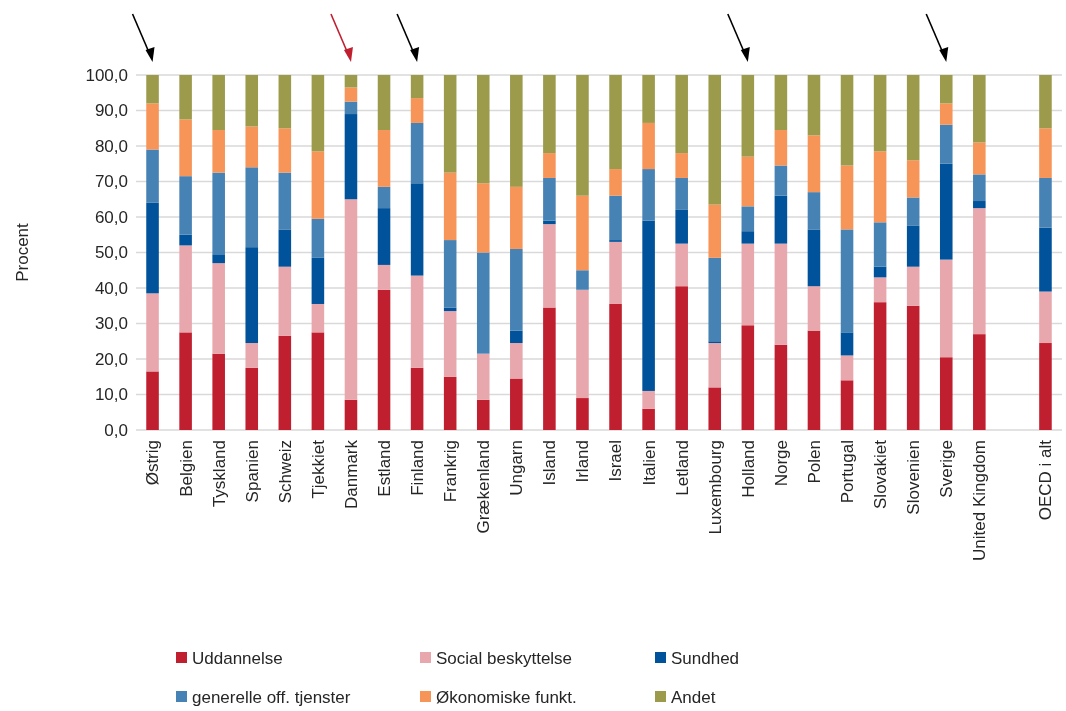 The height and width of the screenshot is (711, 1066). I want to click on y-tick-label: 70,0, so click(111, 182).